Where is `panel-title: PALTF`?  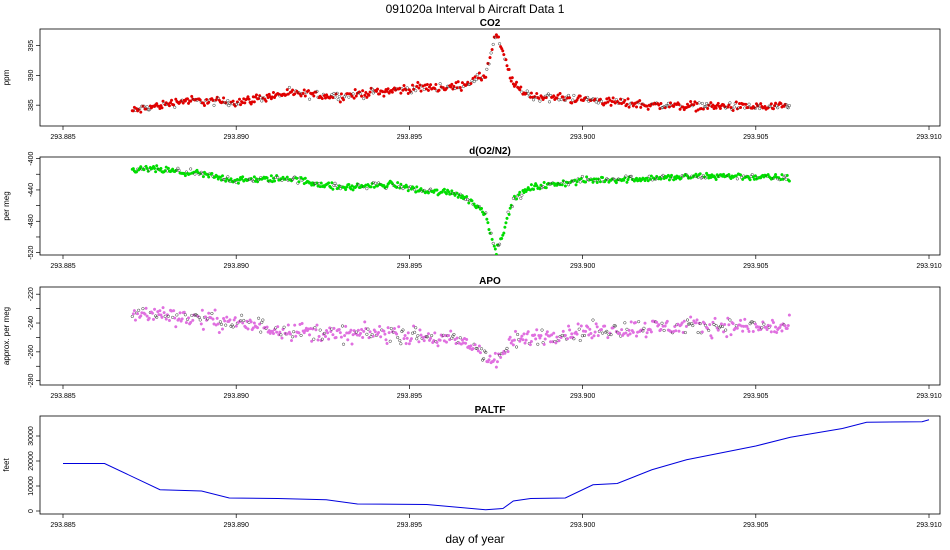 panel-title: PALTF is located at coordinates (490, 410).